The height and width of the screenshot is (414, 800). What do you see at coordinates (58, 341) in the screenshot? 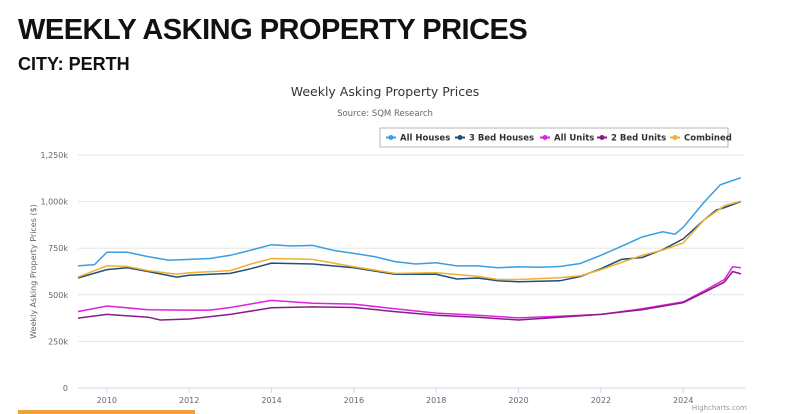
I see `y-tick-label: 250k` at bounding box center [58, 341].